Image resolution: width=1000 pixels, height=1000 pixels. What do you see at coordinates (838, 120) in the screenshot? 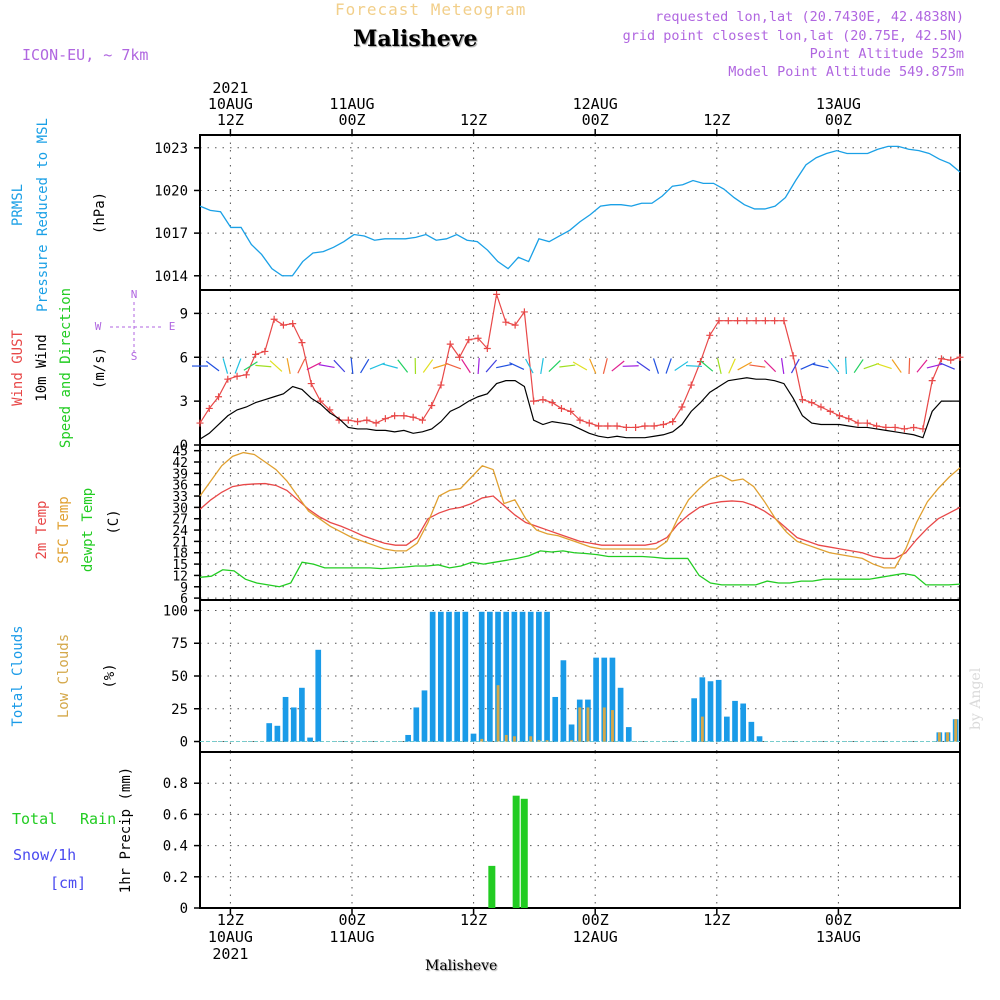
I see `top-time-label: 00Z` at bounding box center [838, 120].